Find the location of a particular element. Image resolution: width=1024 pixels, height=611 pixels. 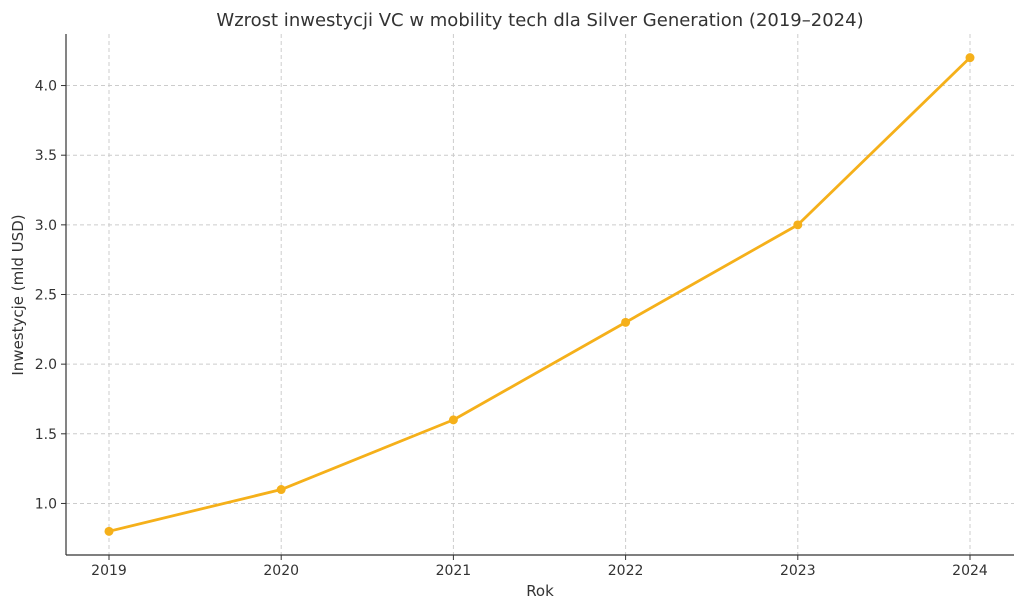

x-tick-label: 2020 is located at coordinates (281, 571).